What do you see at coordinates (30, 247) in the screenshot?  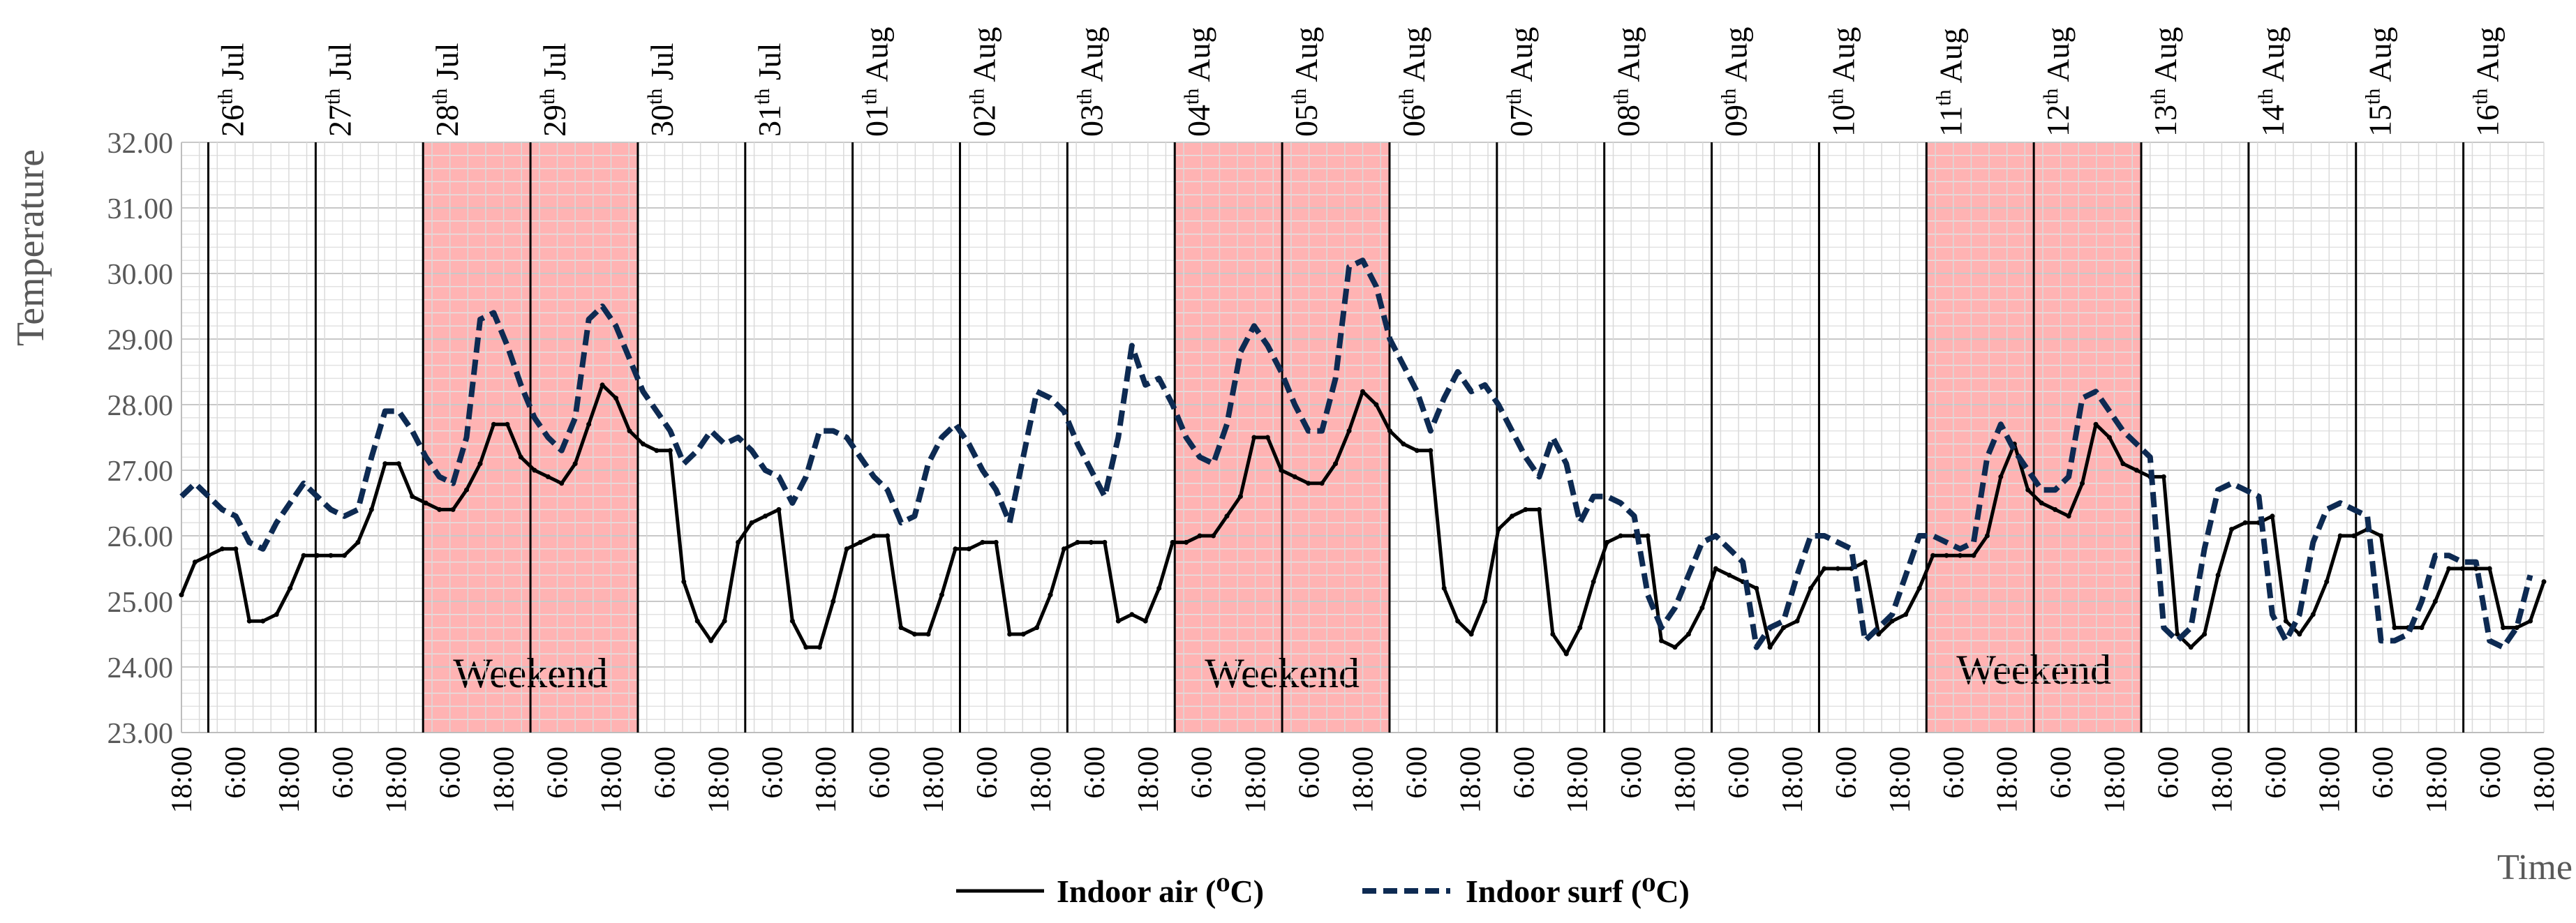 I see `y-axis-title: Temperature` at bounding box center [30, 247].